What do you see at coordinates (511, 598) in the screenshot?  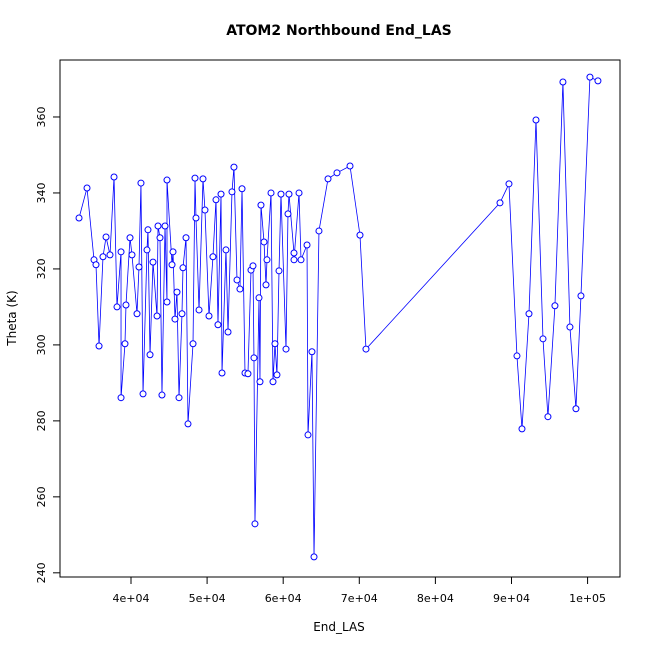 I see `x-tick-label: 9e+04` at bounding box center [511, 598].